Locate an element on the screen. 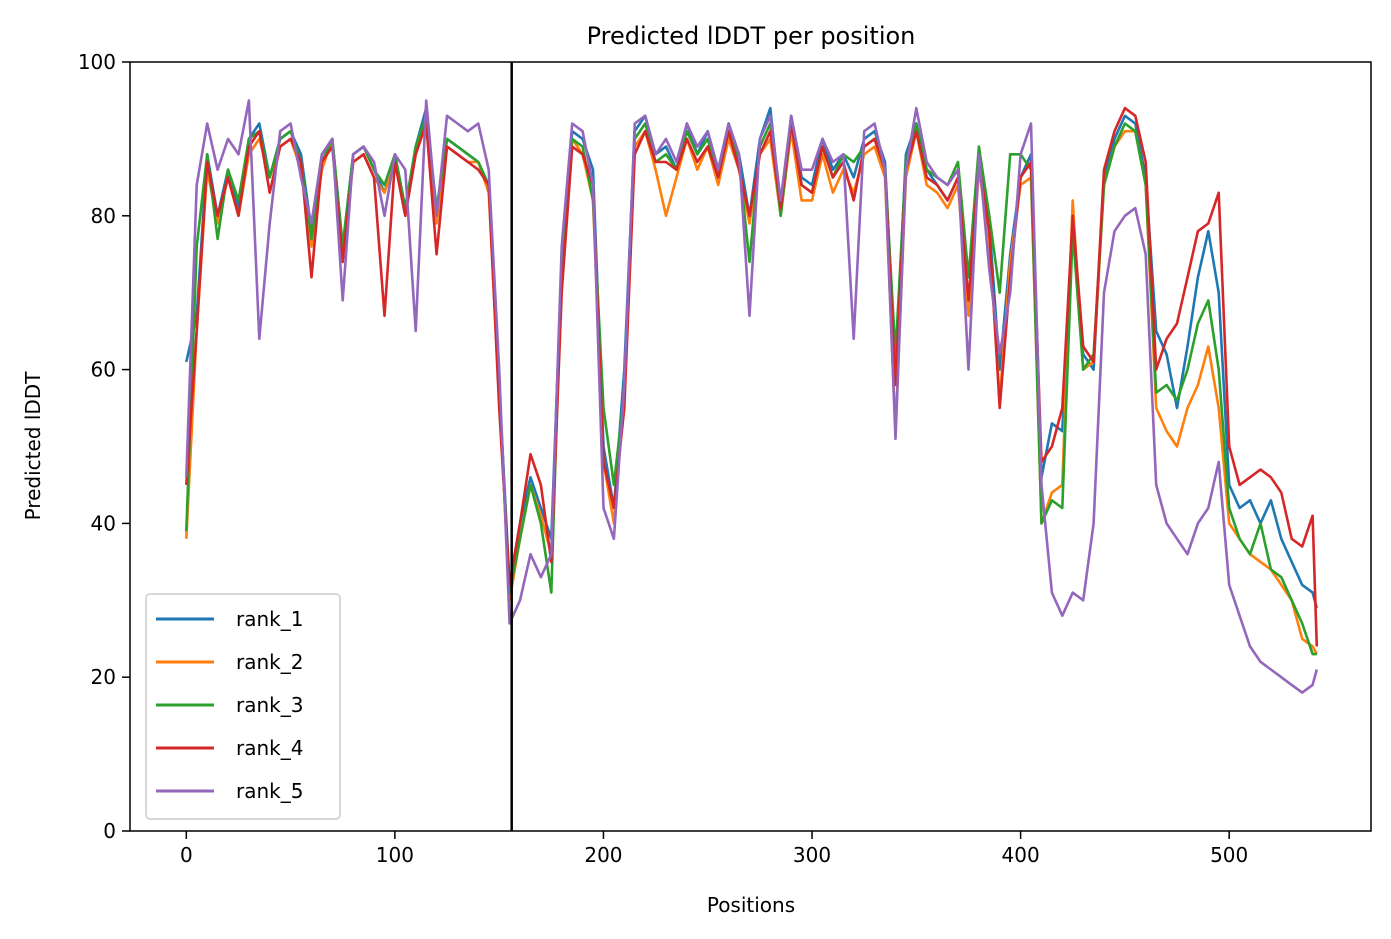 The width and height of the screenshot is (1391, 939). x-tick-label: 0 is located at coordinates (186, 855).